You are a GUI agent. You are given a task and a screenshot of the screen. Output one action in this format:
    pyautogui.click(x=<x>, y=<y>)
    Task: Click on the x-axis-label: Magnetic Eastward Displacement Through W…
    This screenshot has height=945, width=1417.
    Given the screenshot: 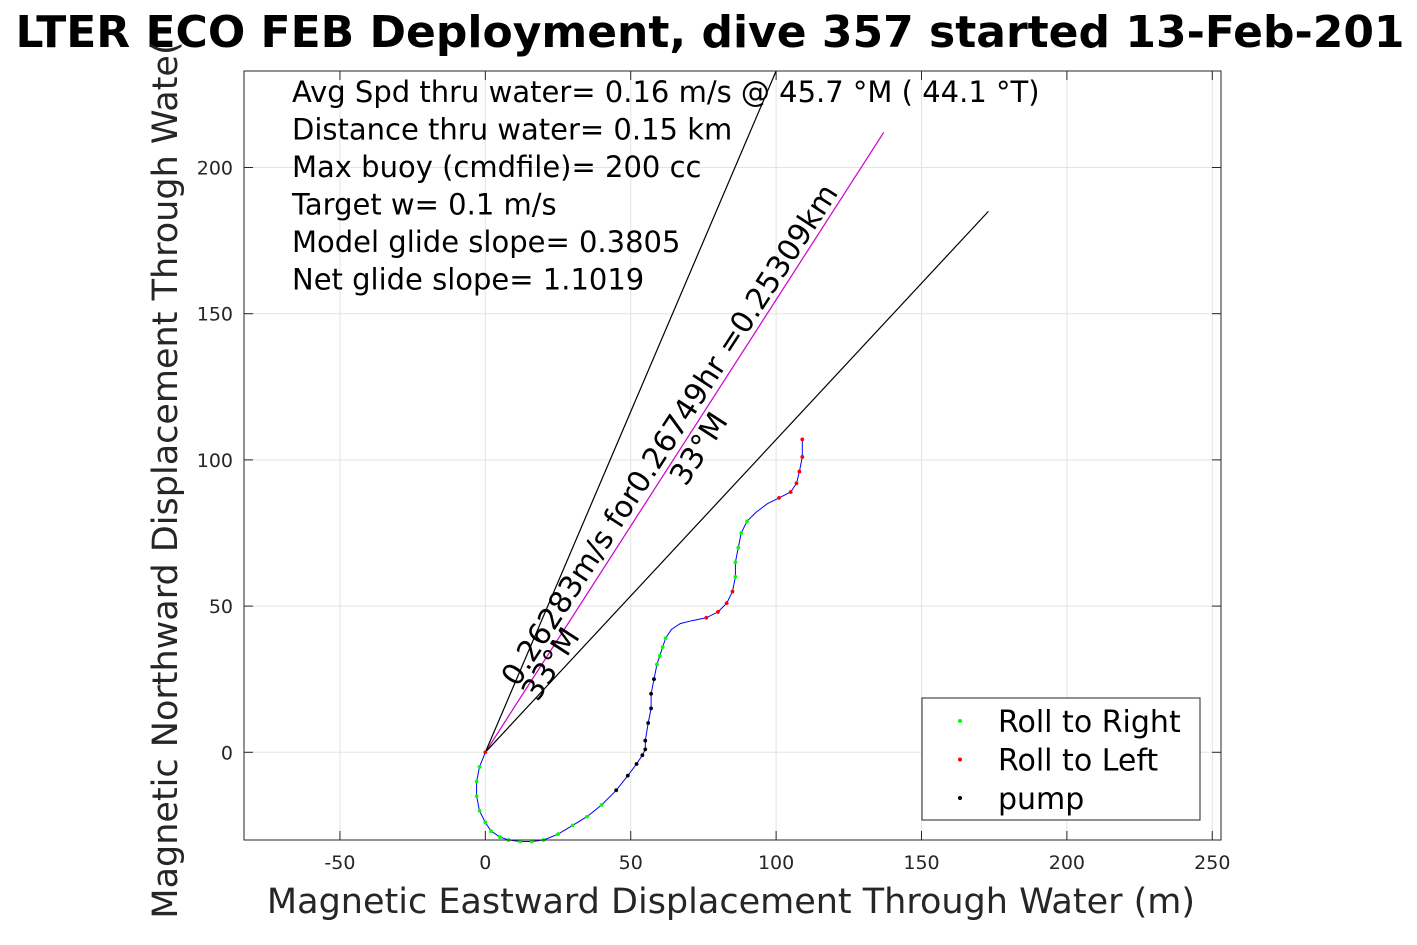 What is the action you would take?
    pyautogui.click(x=731, y=902)
    